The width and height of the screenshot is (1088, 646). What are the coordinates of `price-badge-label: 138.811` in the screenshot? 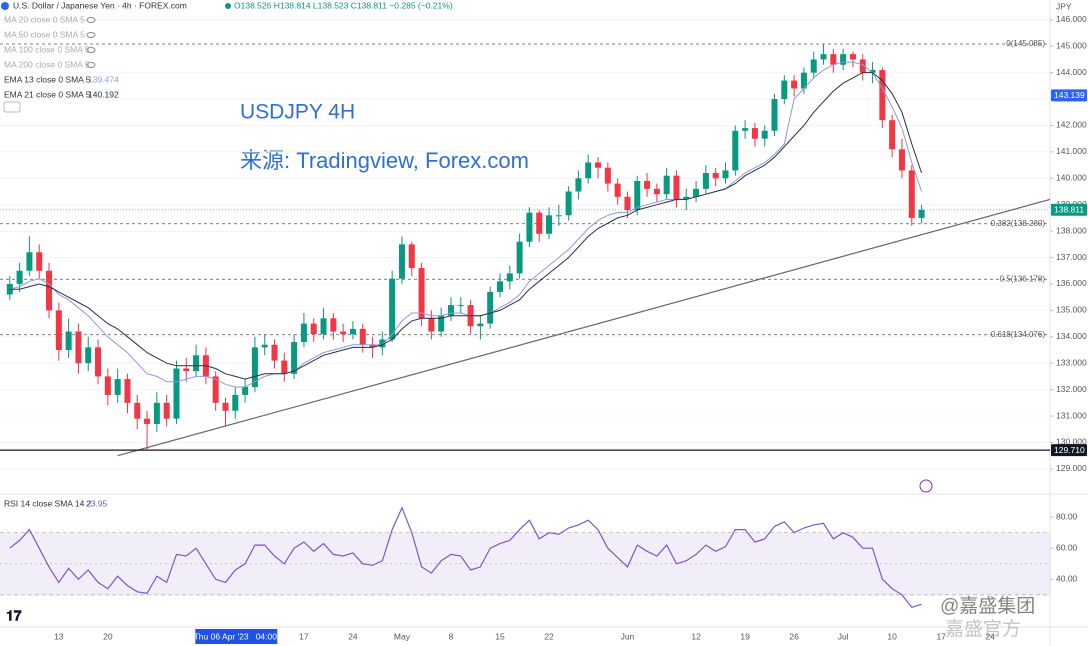 It's located at (1069, 209).